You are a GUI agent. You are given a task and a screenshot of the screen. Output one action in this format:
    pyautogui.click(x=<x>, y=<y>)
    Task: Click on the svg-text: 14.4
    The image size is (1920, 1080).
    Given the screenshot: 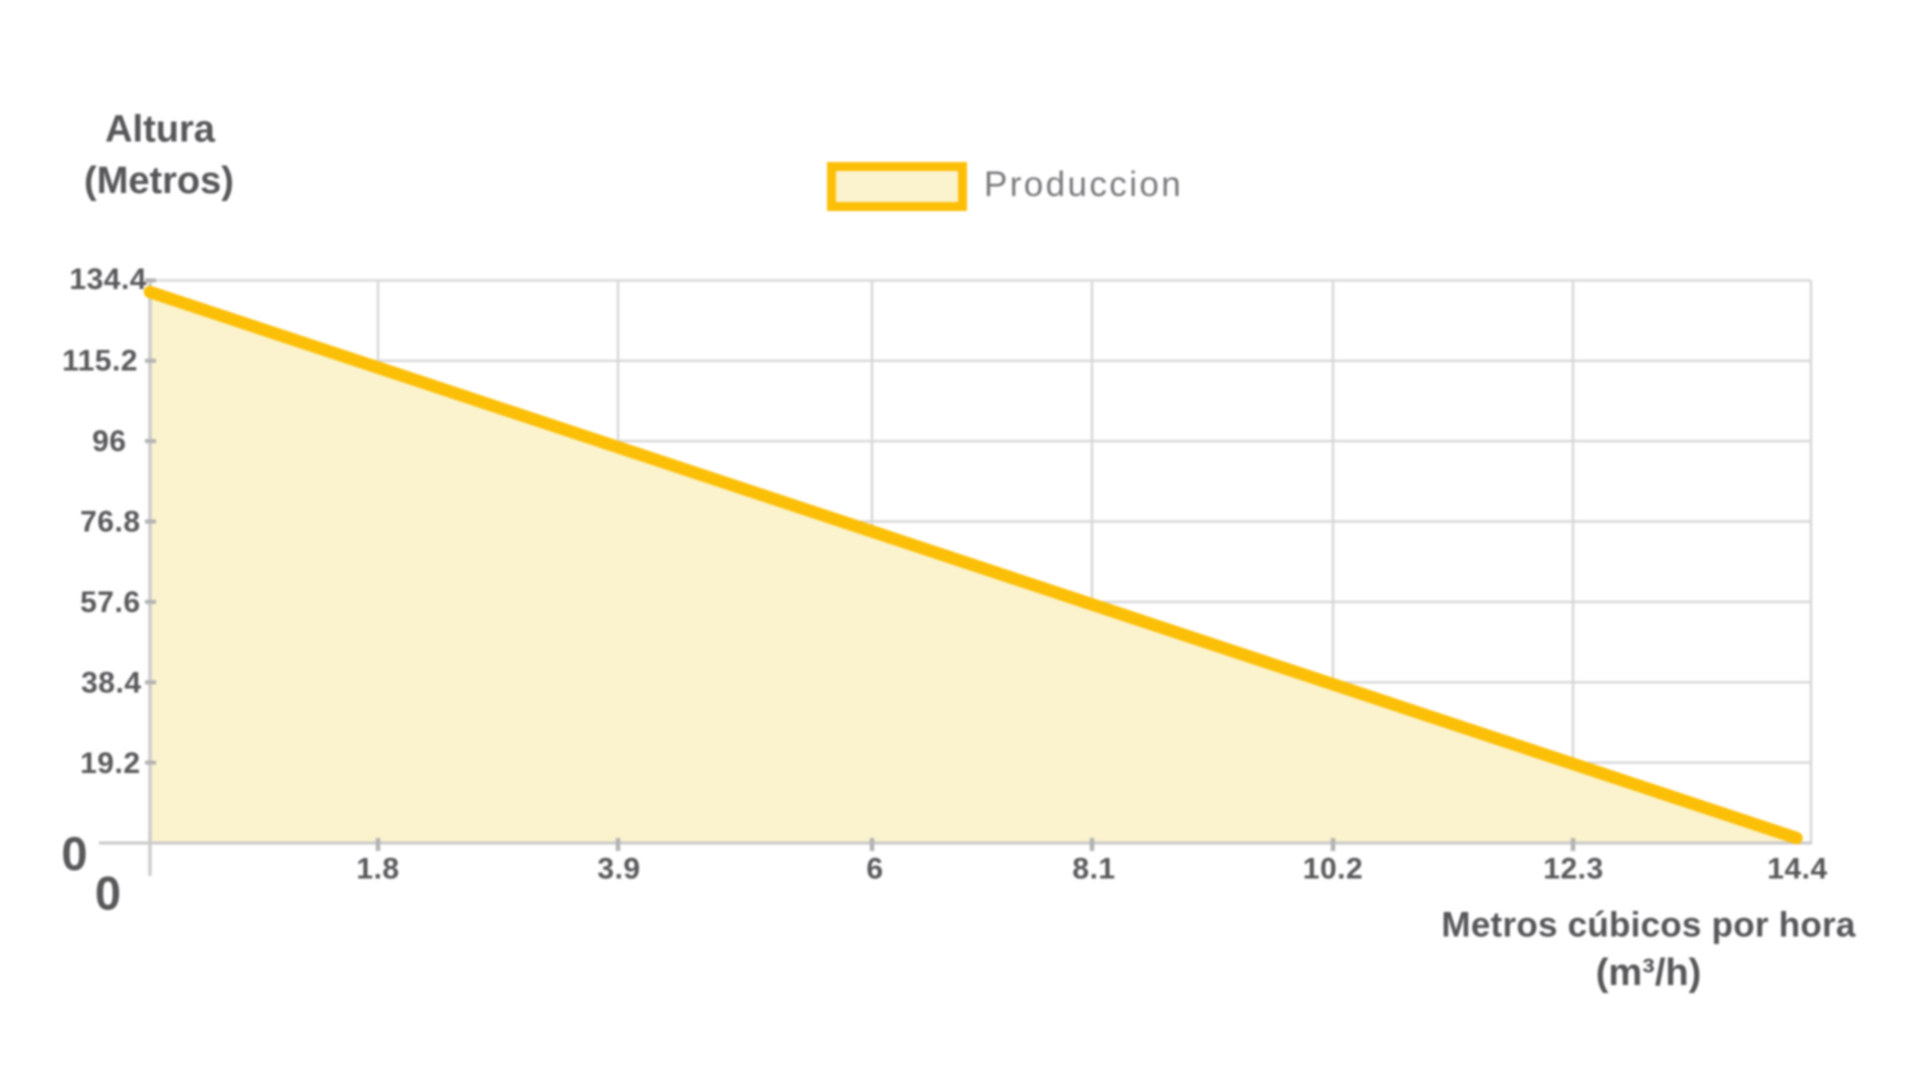 What is the action you would take?
    pyautogui.click(x=1797, y=869)
    